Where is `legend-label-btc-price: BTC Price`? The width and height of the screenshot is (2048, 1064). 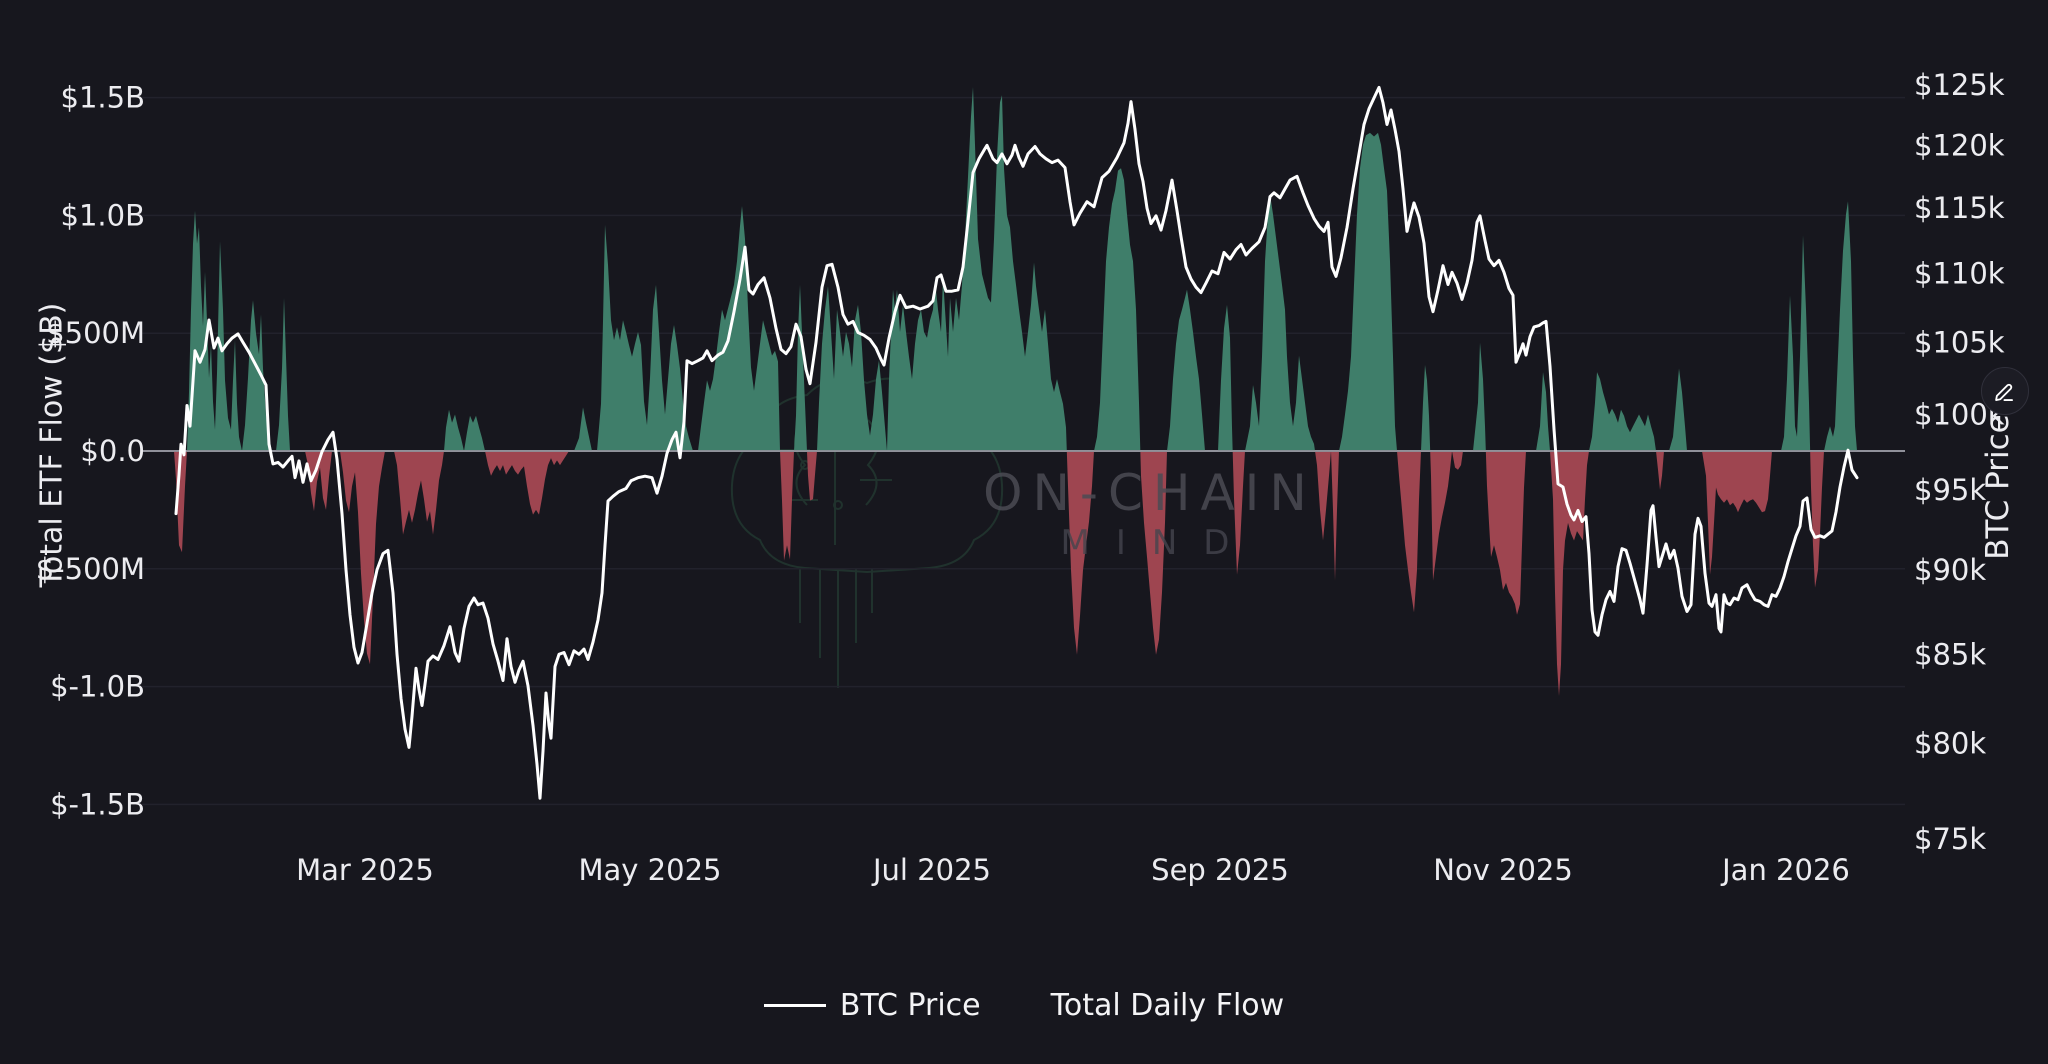 legend-label-btc-price: BTC Price is located at coordinates (910, 1005).